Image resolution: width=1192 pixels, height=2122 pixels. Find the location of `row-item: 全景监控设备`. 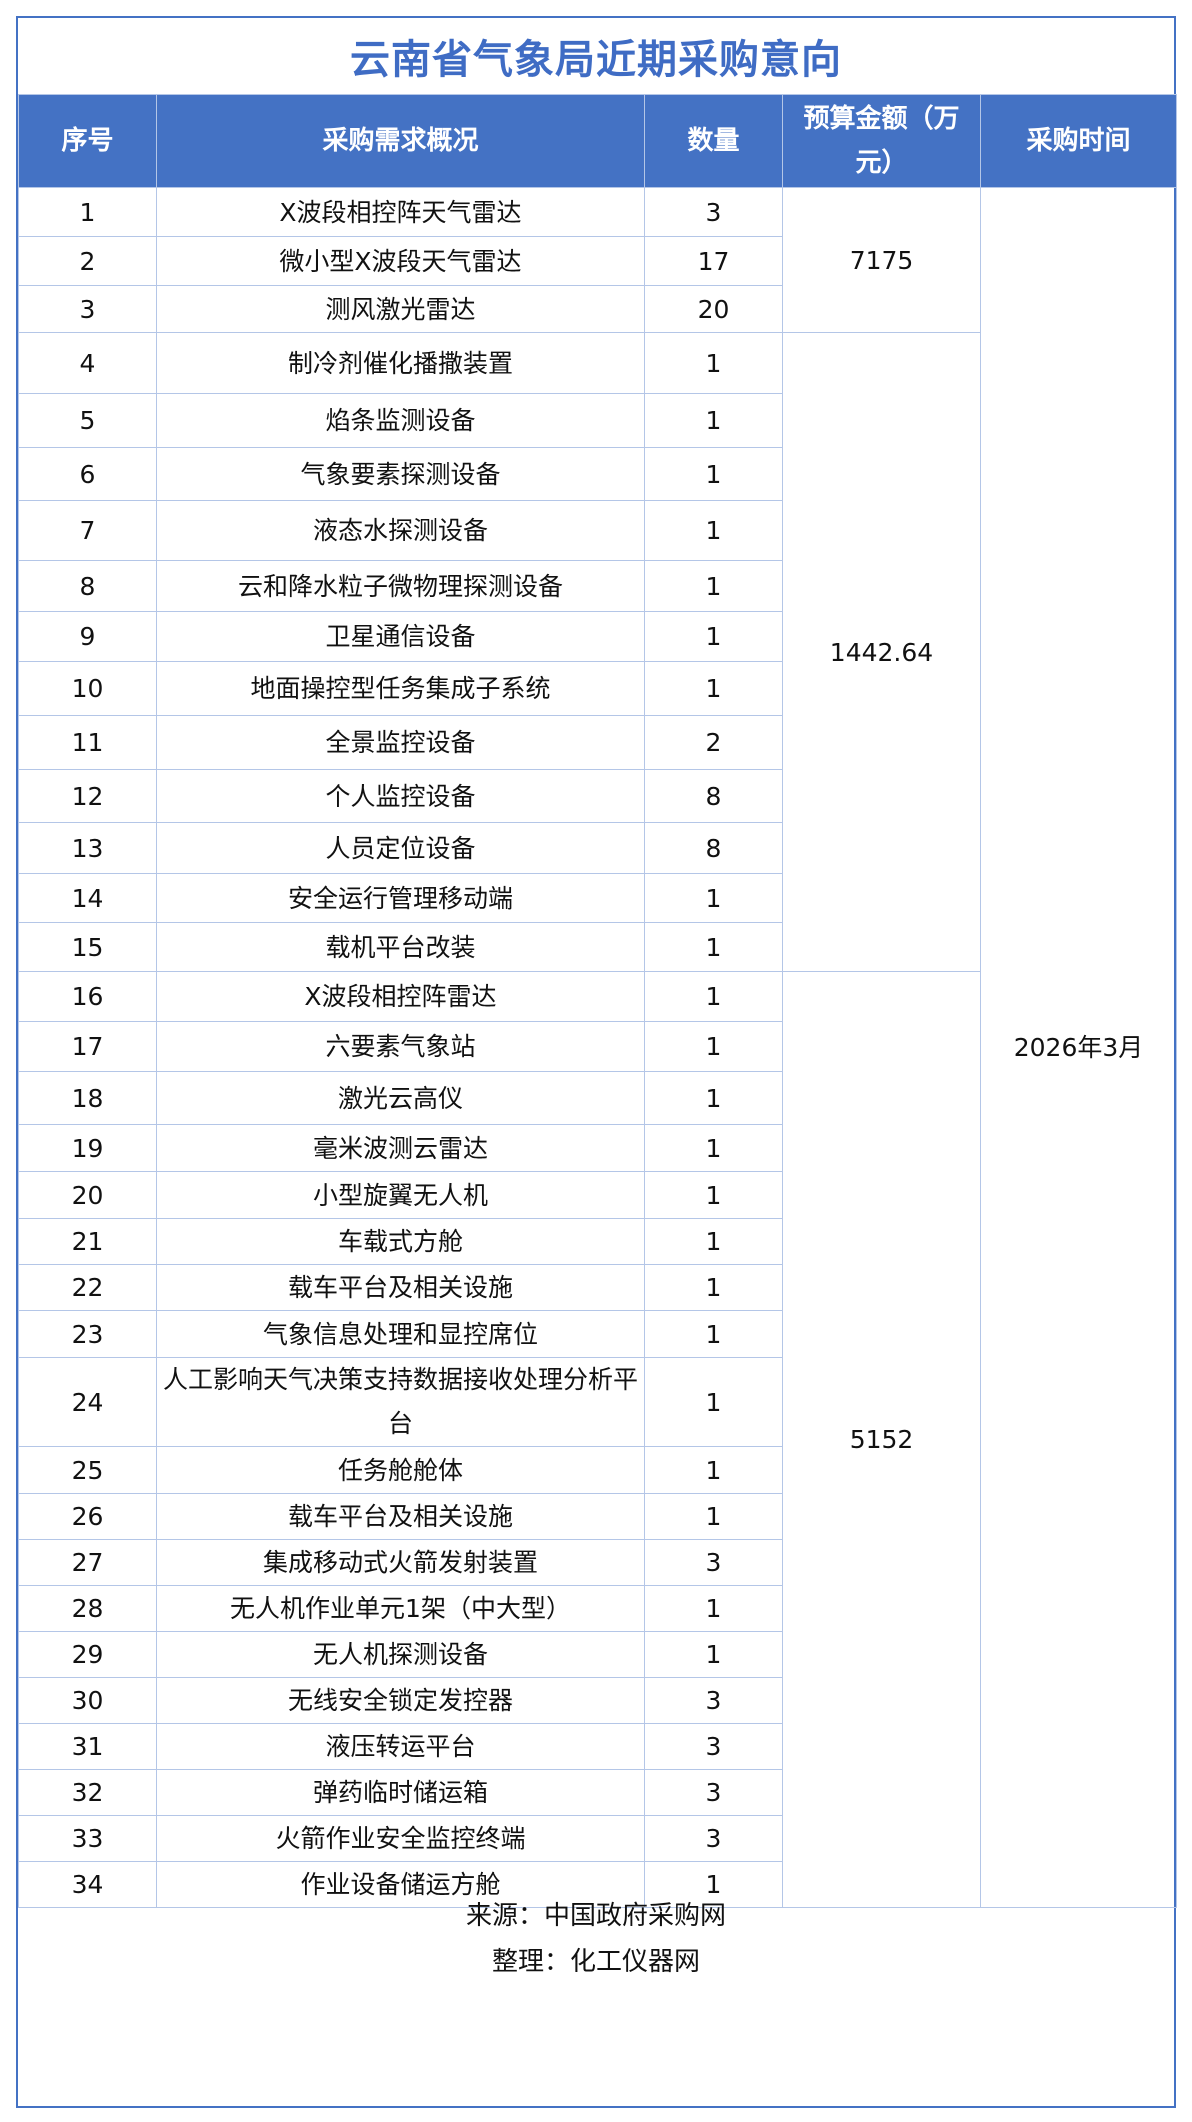

row-item: 全景监控设备 is located at coordinates (400, 742).